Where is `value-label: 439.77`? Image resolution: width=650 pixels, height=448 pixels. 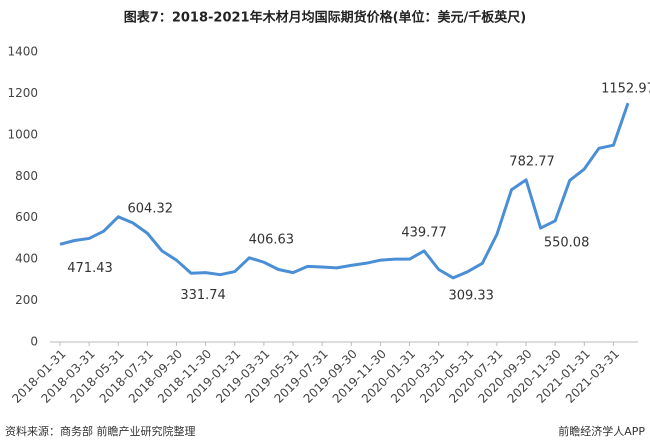 value-label: 439.77 is located at coordinates (424, 232).